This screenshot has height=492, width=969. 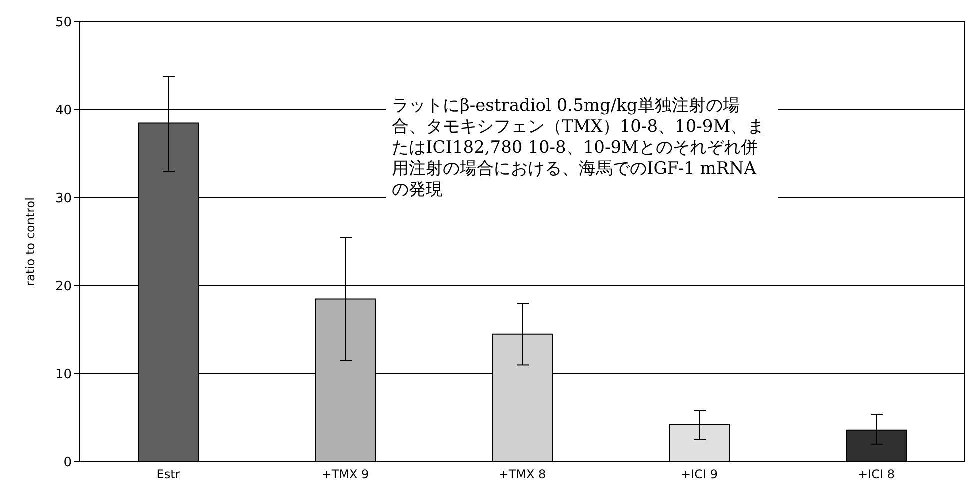 What do you see at coordinates (63, 287) in the screenshot?
I see `y-tick-label: 20` at bounding box center [63, 287].